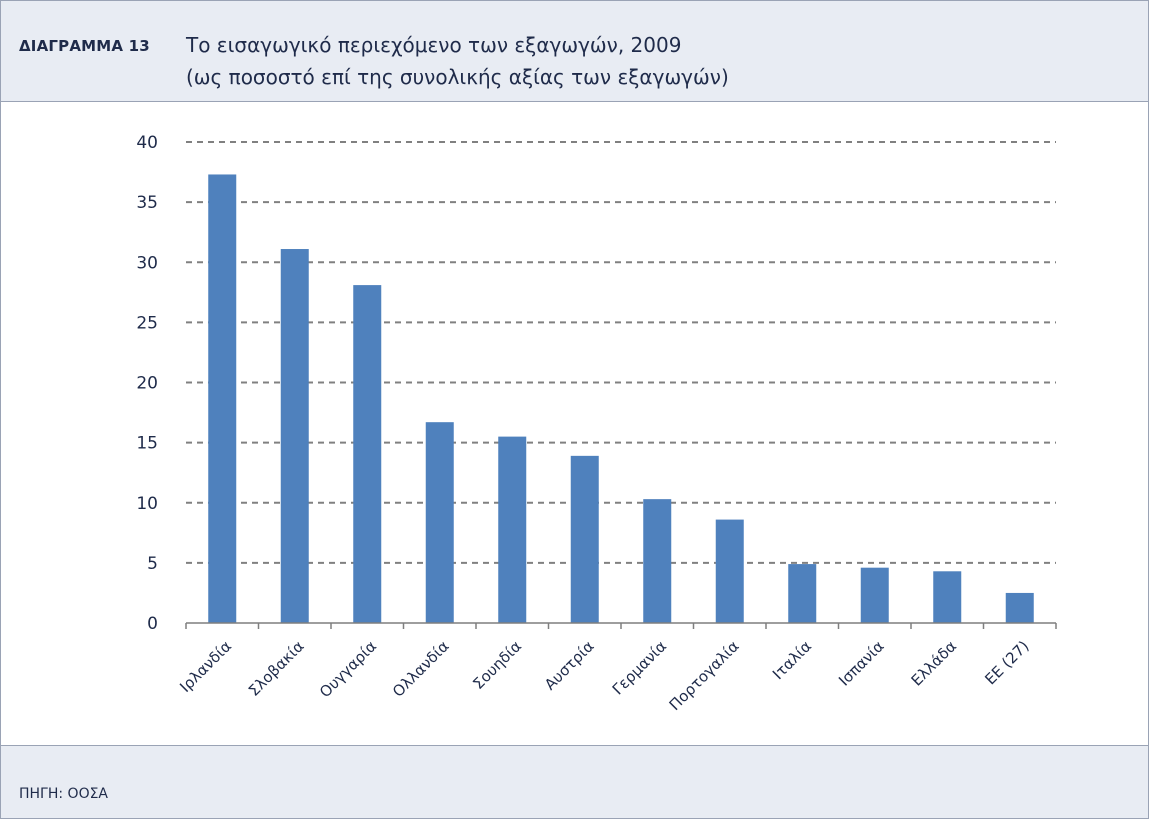  Describe the element at coordinates (276, 668) in the screenshot. I see `x-tick-label: Σλοβακία` at that location.